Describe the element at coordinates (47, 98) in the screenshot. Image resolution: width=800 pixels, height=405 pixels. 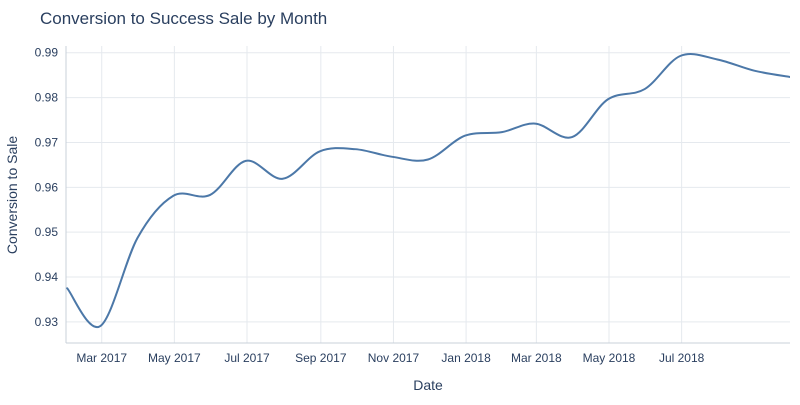
I see `y-tick-label: 0.98` at that location.